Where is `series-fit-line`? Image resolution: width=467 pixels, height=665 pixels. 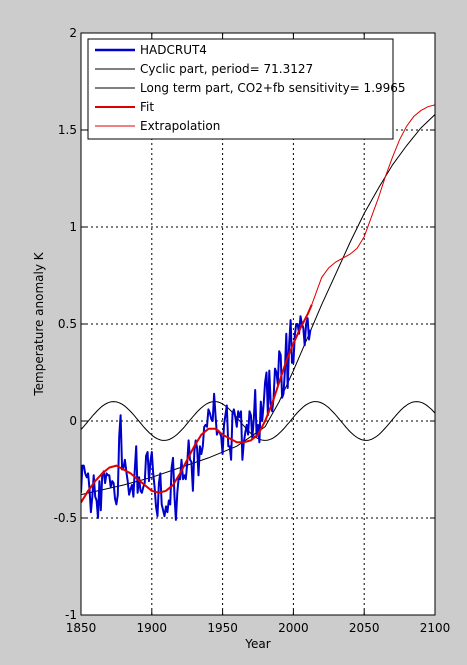 series-fit-line is located at coordinates (197, 404).